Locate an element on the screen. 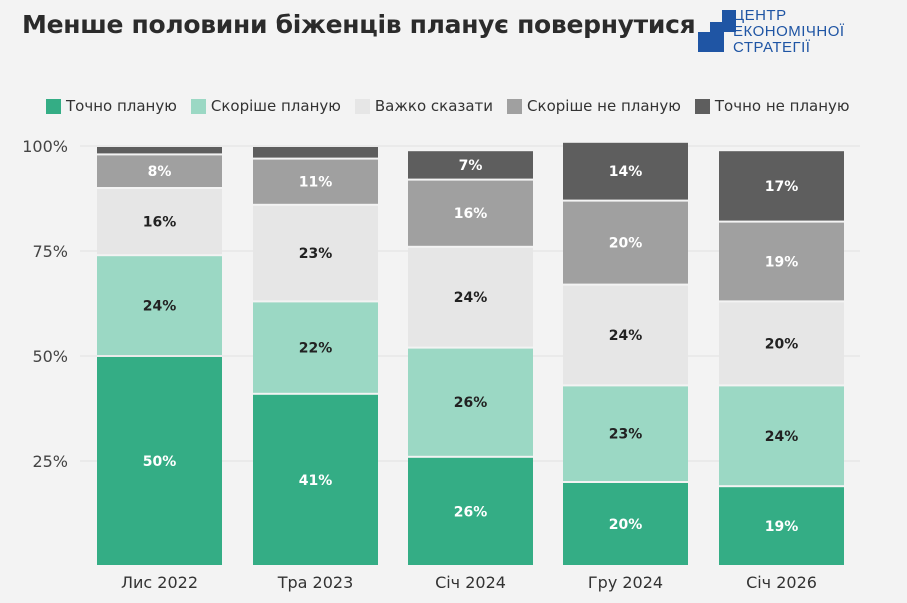  data-label: 41% is located at coordinates (316, 481).